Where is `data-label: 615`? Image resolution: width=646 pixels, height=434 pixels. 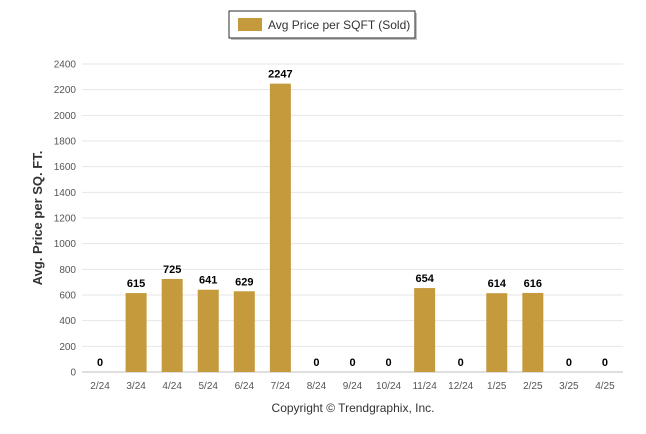 data-label: 615 is located at coordinates (136, 284).